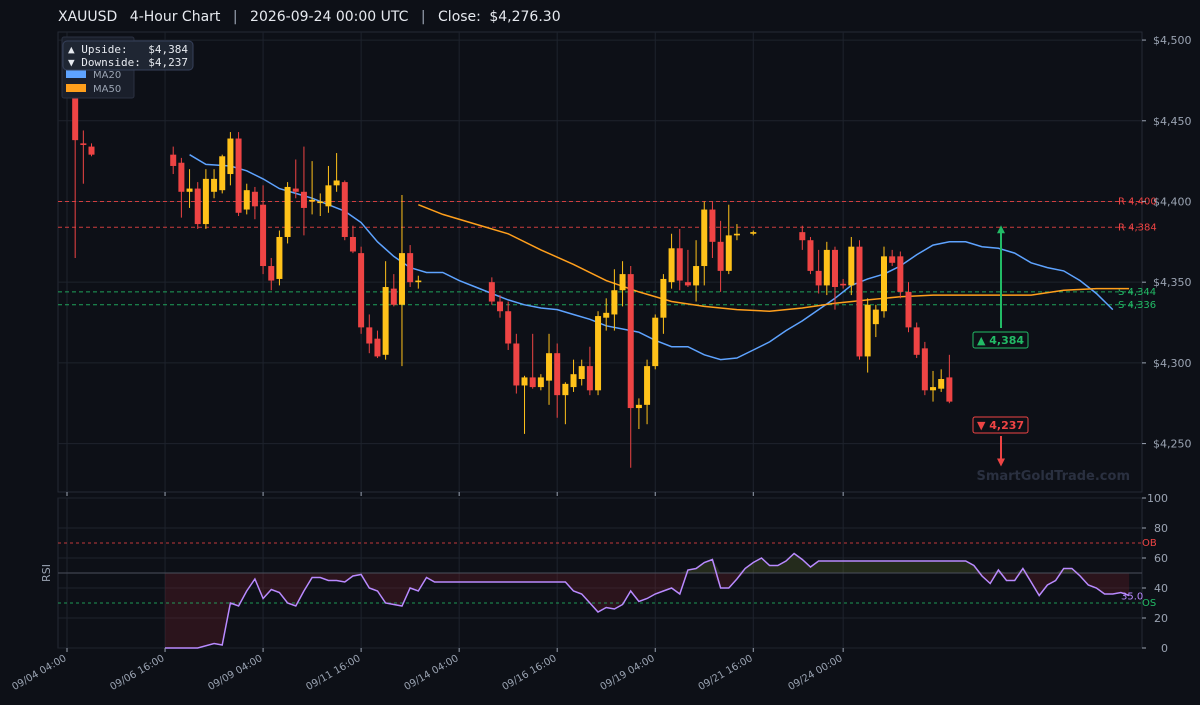 This screenshot has width=1200, height=705. What do you see at coordinates (137, 673) in the screenshot?
I see `x-tick-label: 09/06 16:00` at bounding box center [137, 673].